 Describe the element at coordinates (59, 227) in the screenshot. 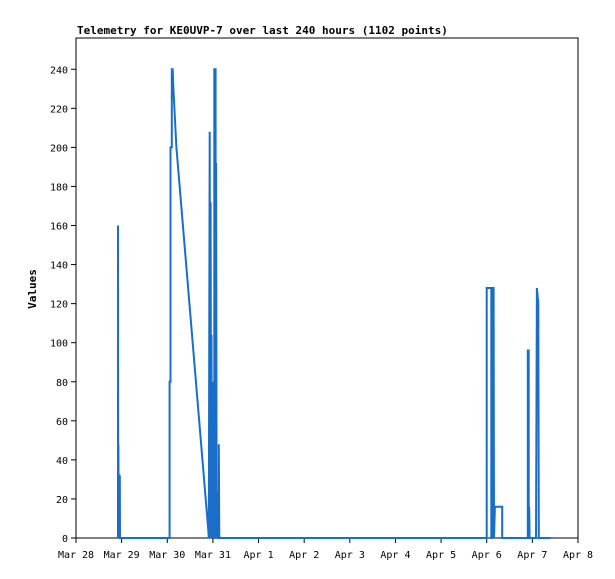

I see `y-tick-label: 160` at that location.